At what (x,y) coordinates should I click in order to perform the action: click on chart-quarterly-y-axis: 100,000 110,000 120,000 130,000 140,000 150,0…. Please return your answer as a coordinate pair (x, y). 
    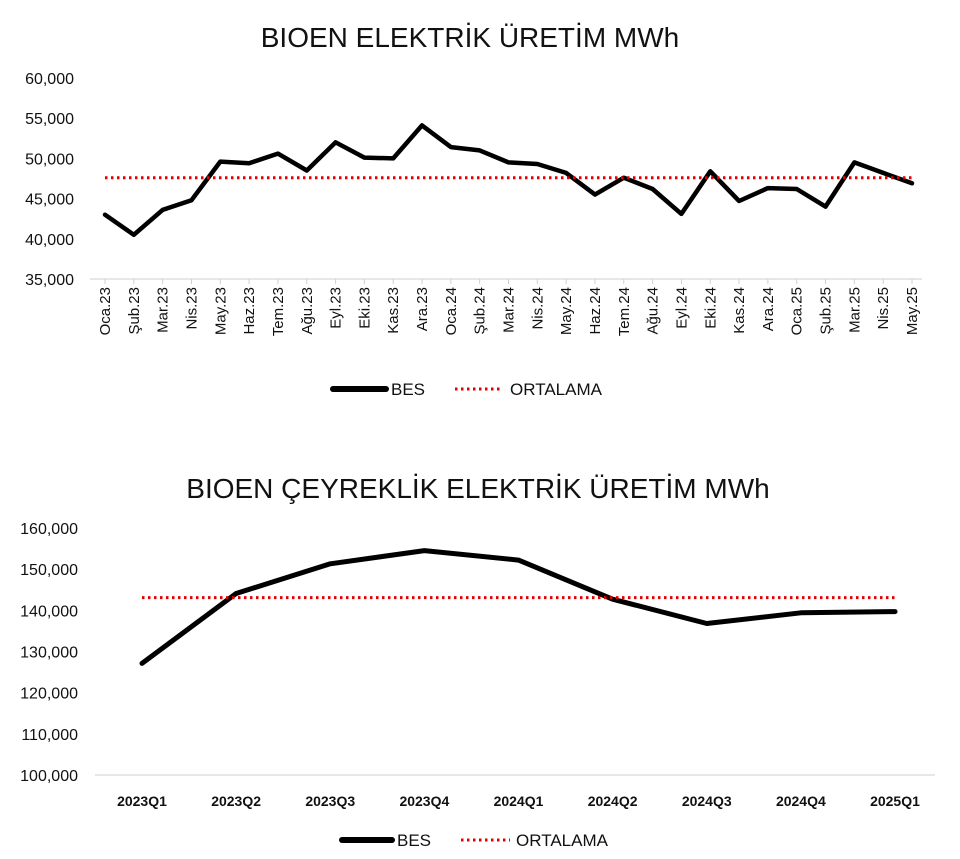
    Looking at the image, I should click on (49, 653).